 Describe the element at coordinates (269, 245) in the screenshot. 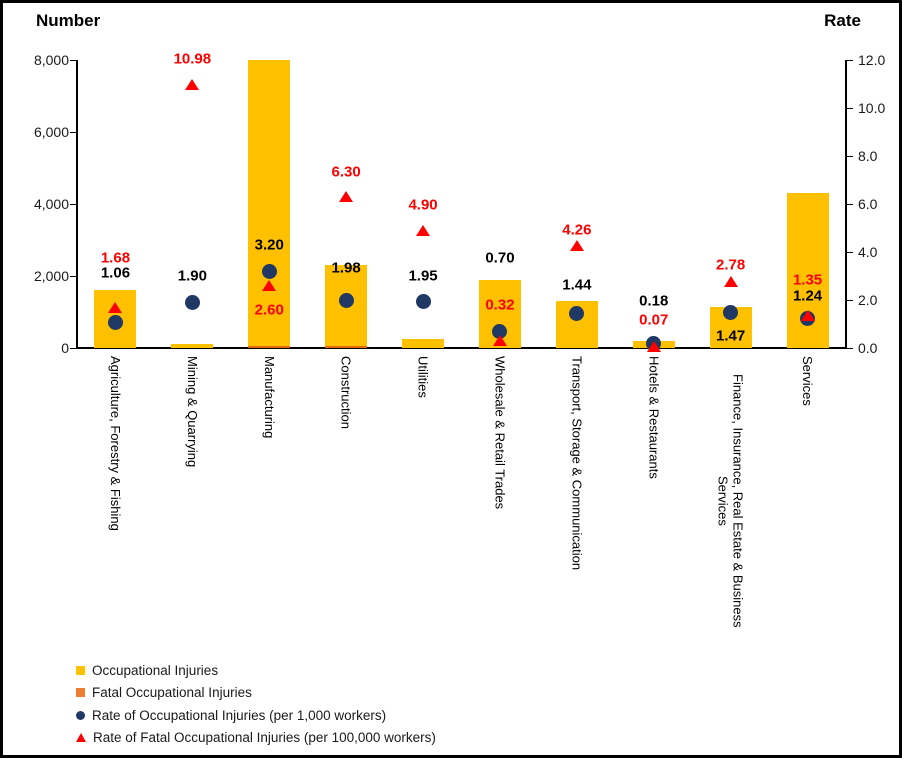

I see `data-label-rate: 3.20` at that location.